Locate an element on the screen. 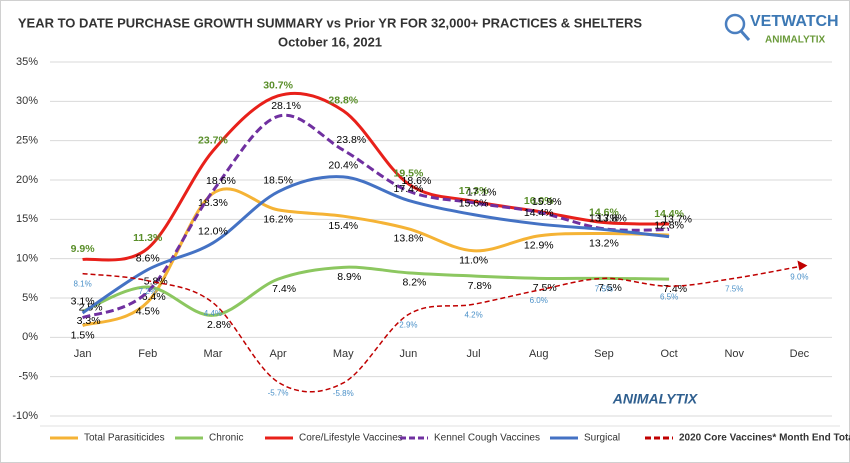 The height and width of the screenshot is (463, 850). logo-text: VETWATCH is located at coordinates (794, 21).